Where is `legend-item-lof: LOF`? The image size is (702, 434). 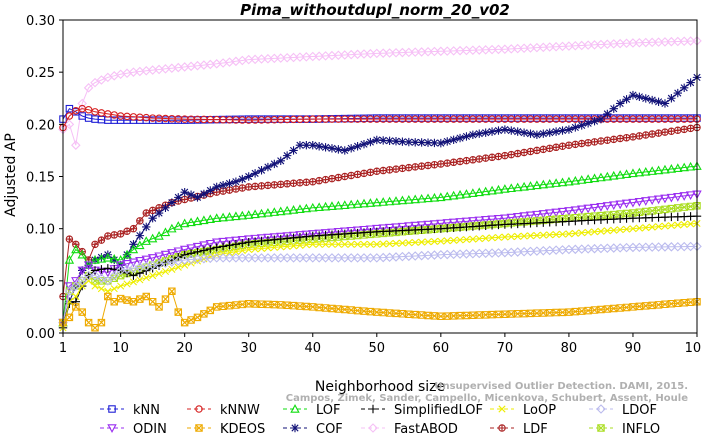
legend-item-lof: LOF is located at coordinates (312, 410).